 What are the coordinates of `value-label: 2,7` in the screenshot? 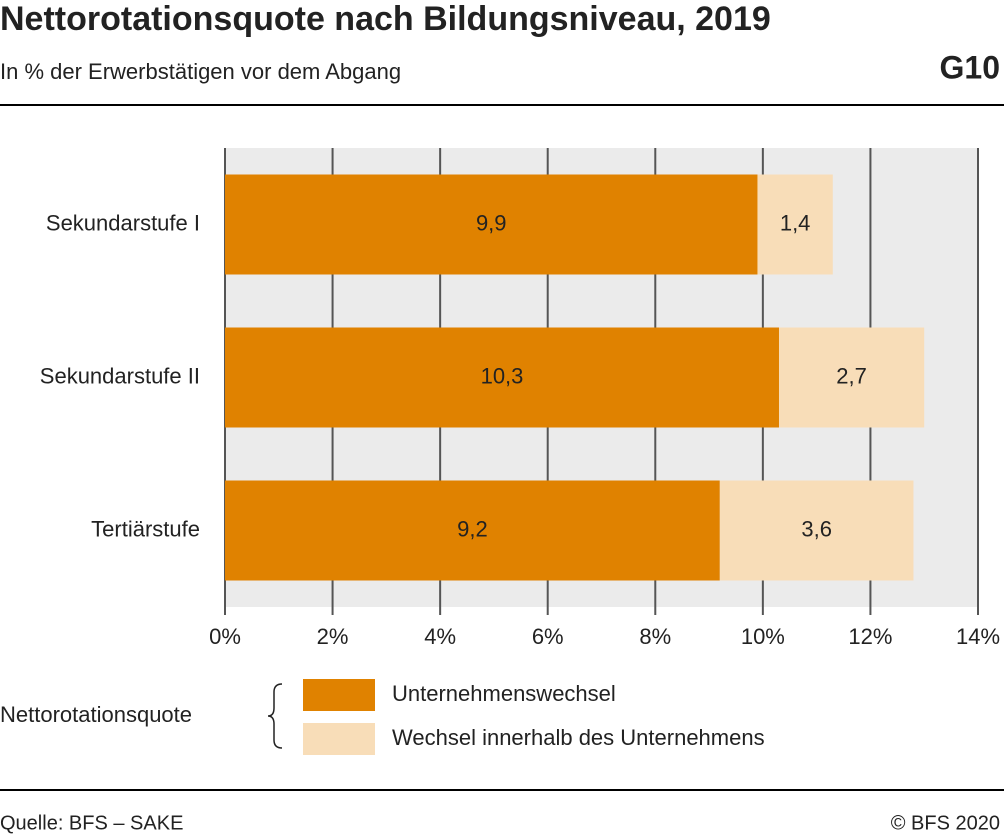 It's located at (851, 375).